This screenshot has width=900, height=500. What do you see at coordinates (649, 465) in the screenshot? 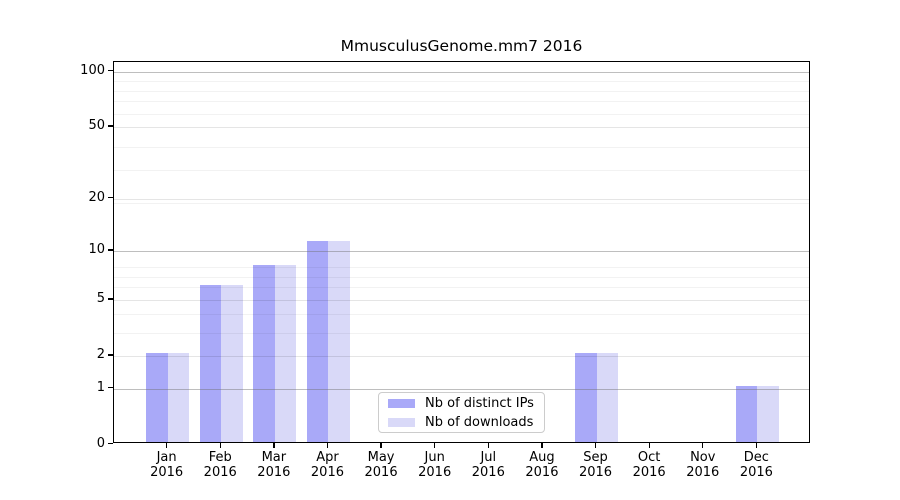
I see `x-tick-label: Oct 2016` at bounding box center [649, 465].